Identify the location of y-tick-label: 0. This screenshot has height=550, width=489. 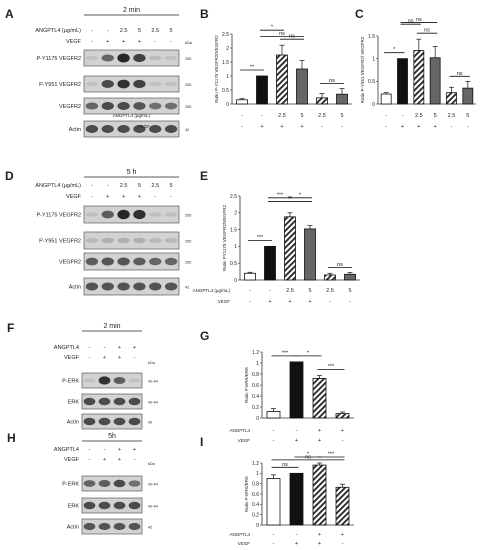
(235, 281).